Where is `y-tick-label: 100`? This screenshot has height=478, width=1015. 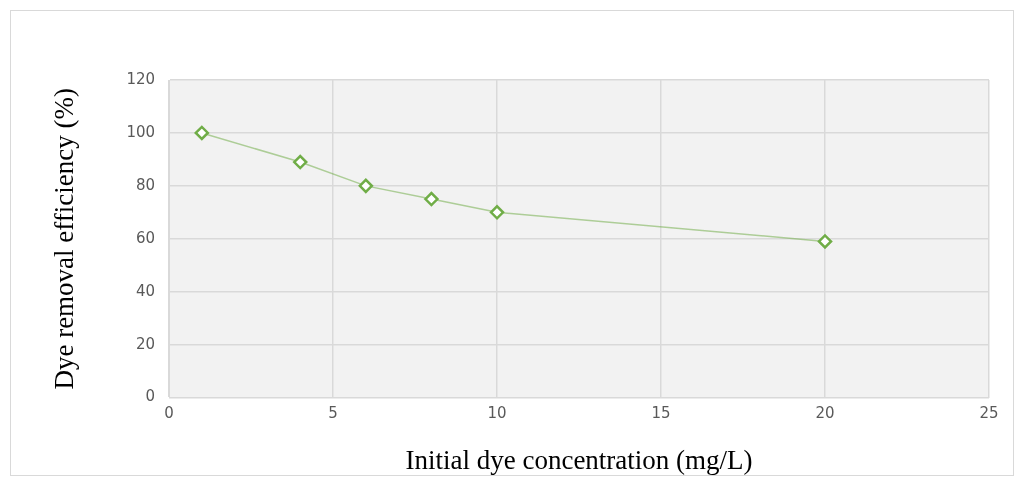 y-tick-label: 100 is located at coordinates (141, 131).